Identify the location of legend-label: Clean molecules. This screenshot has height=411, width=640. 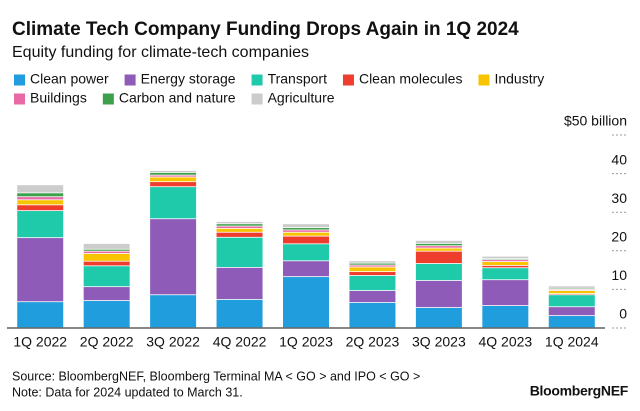
(411, 79).